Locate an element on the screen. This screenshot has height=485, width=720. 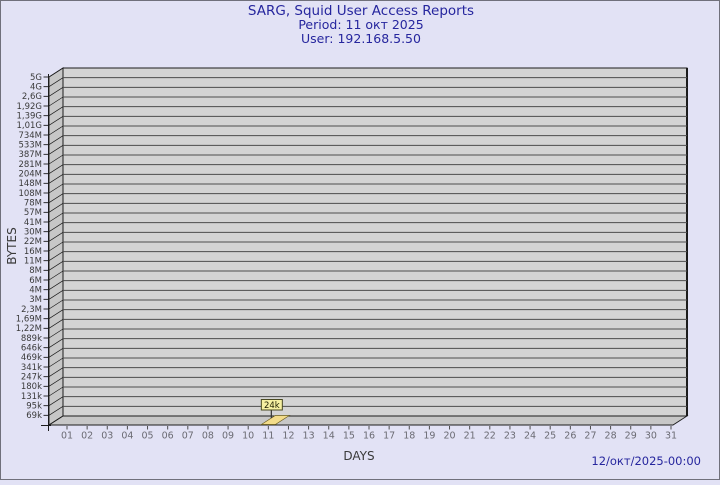
y-tick-label: 5G is located at coordinates (36, 78).